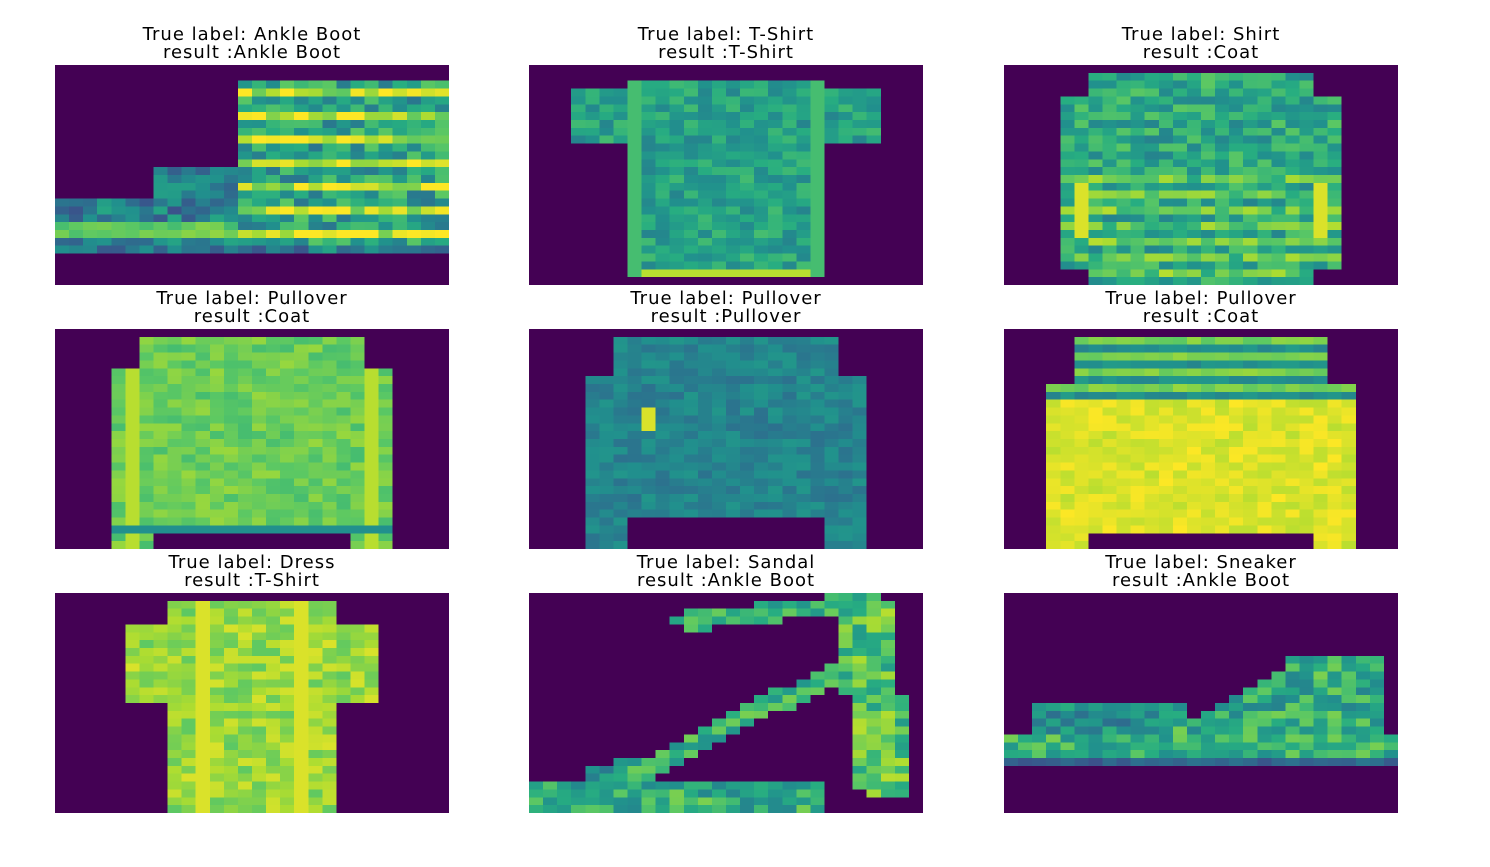  I want to click on sneaker-image-canvas, so click(1201, 703).